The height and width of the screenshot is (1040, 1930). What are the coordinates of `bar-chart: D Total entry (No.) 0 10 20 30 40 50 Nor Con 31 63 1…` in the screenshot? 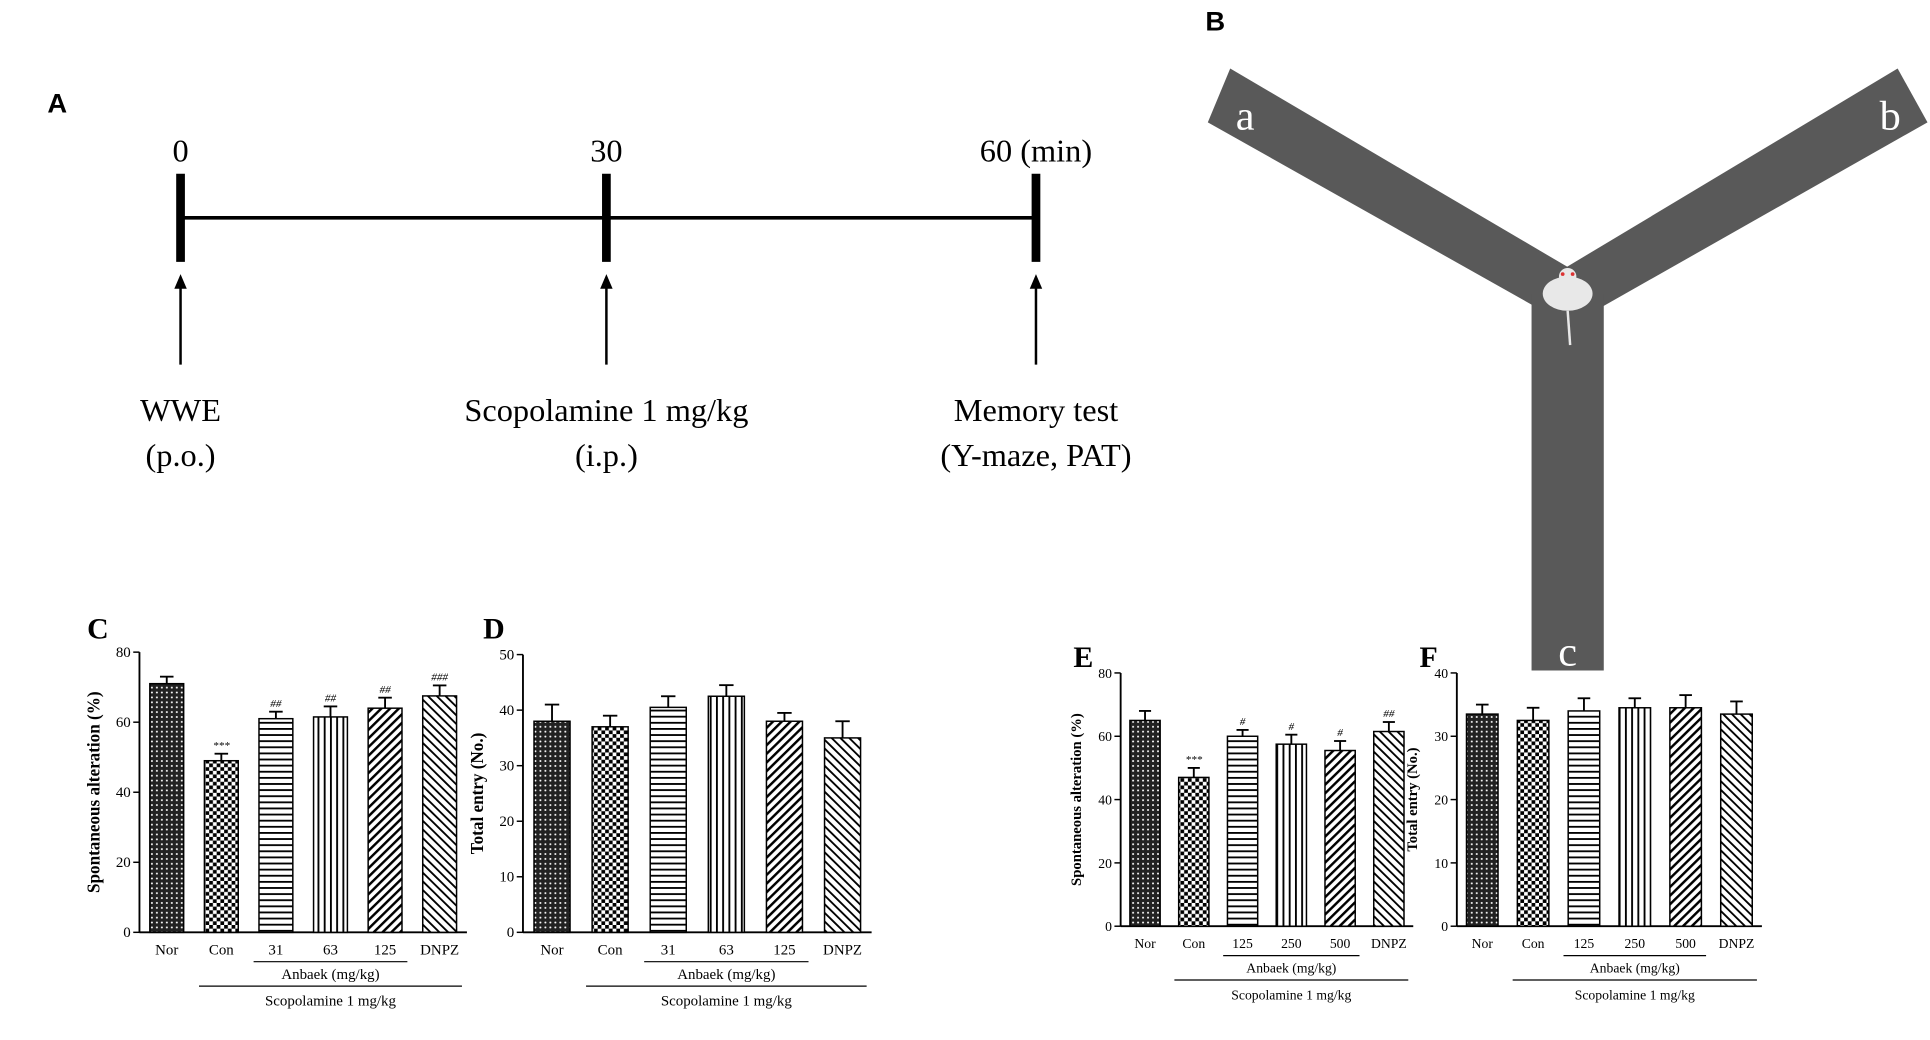 It's located at (670, 812).